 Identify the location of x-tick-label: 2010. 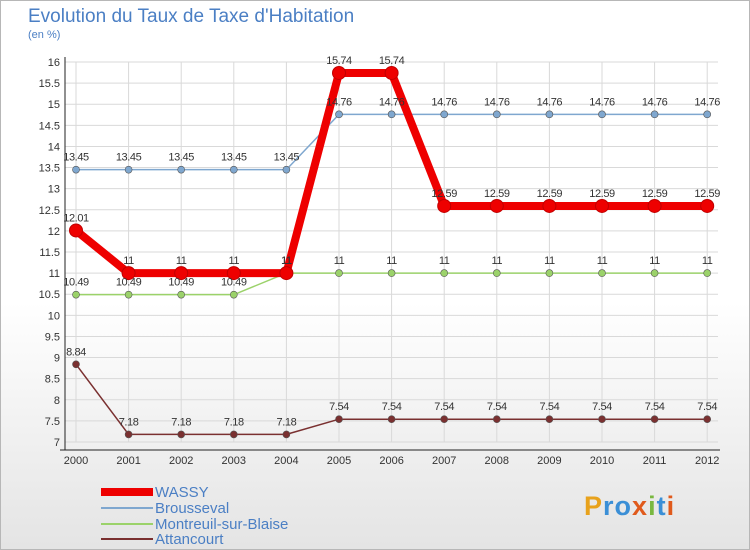
(602, 461).